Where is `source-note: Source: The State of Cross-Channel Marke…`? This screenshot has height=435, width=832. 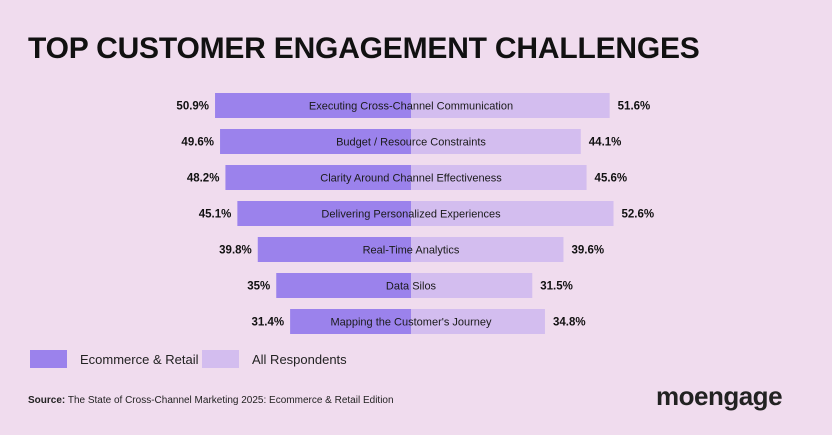
source-note: Source: The State of Cross-Channel Marke… is located at coordinates (211, 400).